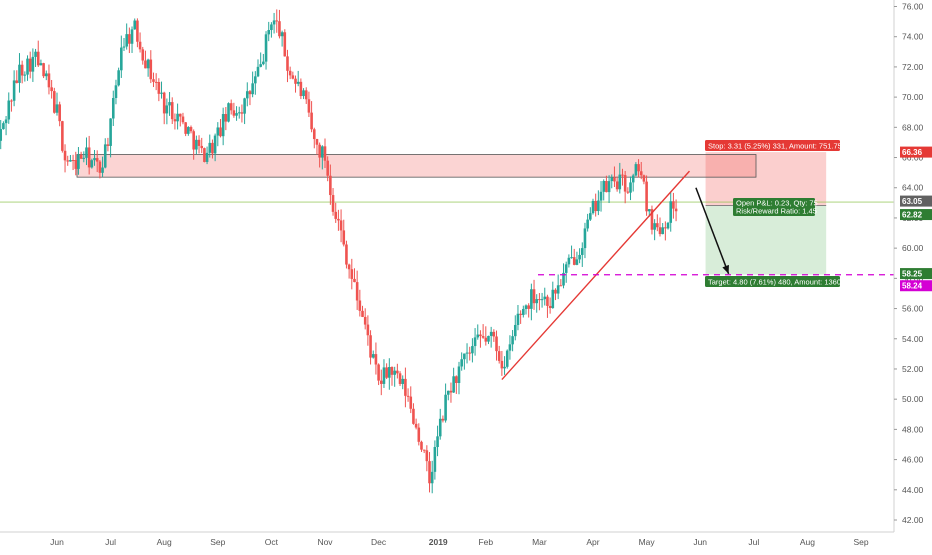 The width and height of the screenshot is (932, 555). What do you see at coordinates (712, 231) in the screenshot?
I see `projection-arrow` at bounding box center [712, 231].